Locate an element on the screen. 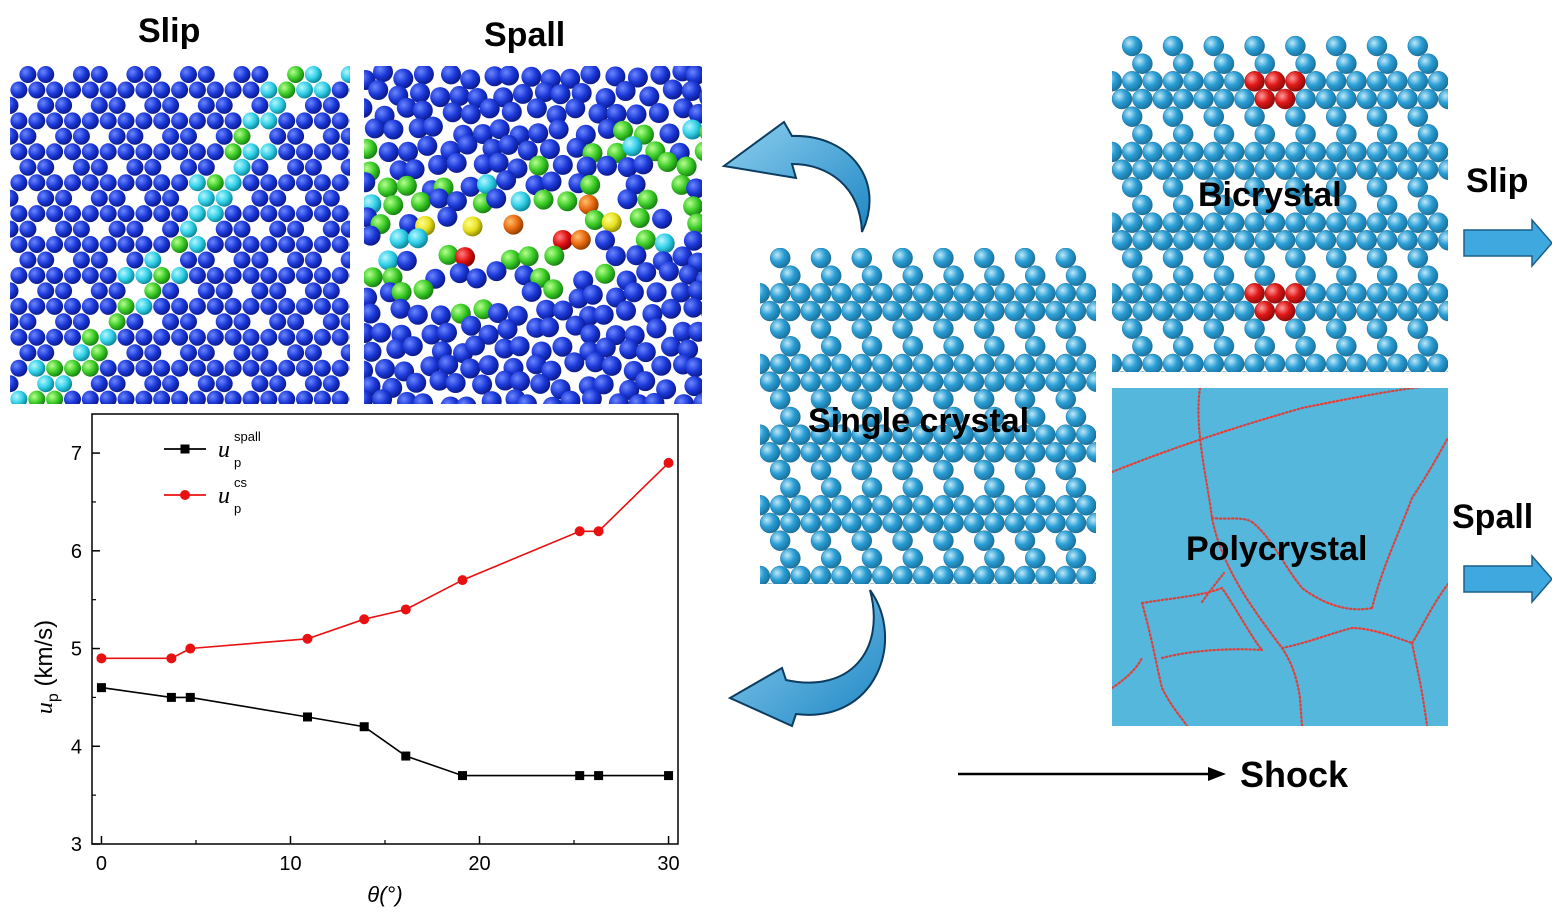 Image resolution: width=1552 pixels, height=912 pixels. single-crystal-lattice is located at coordinates (928, 416).